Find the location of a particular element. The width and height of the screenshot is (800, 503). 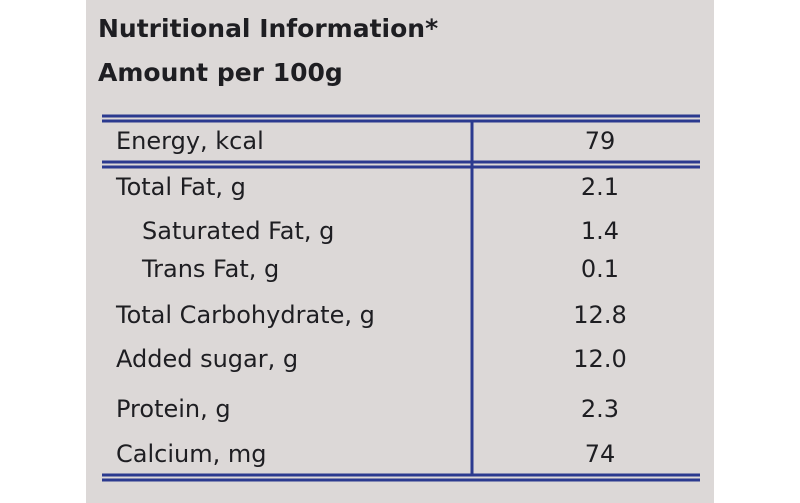

nutrient-name: Calcium, mg is located at coordinates (191, 454).